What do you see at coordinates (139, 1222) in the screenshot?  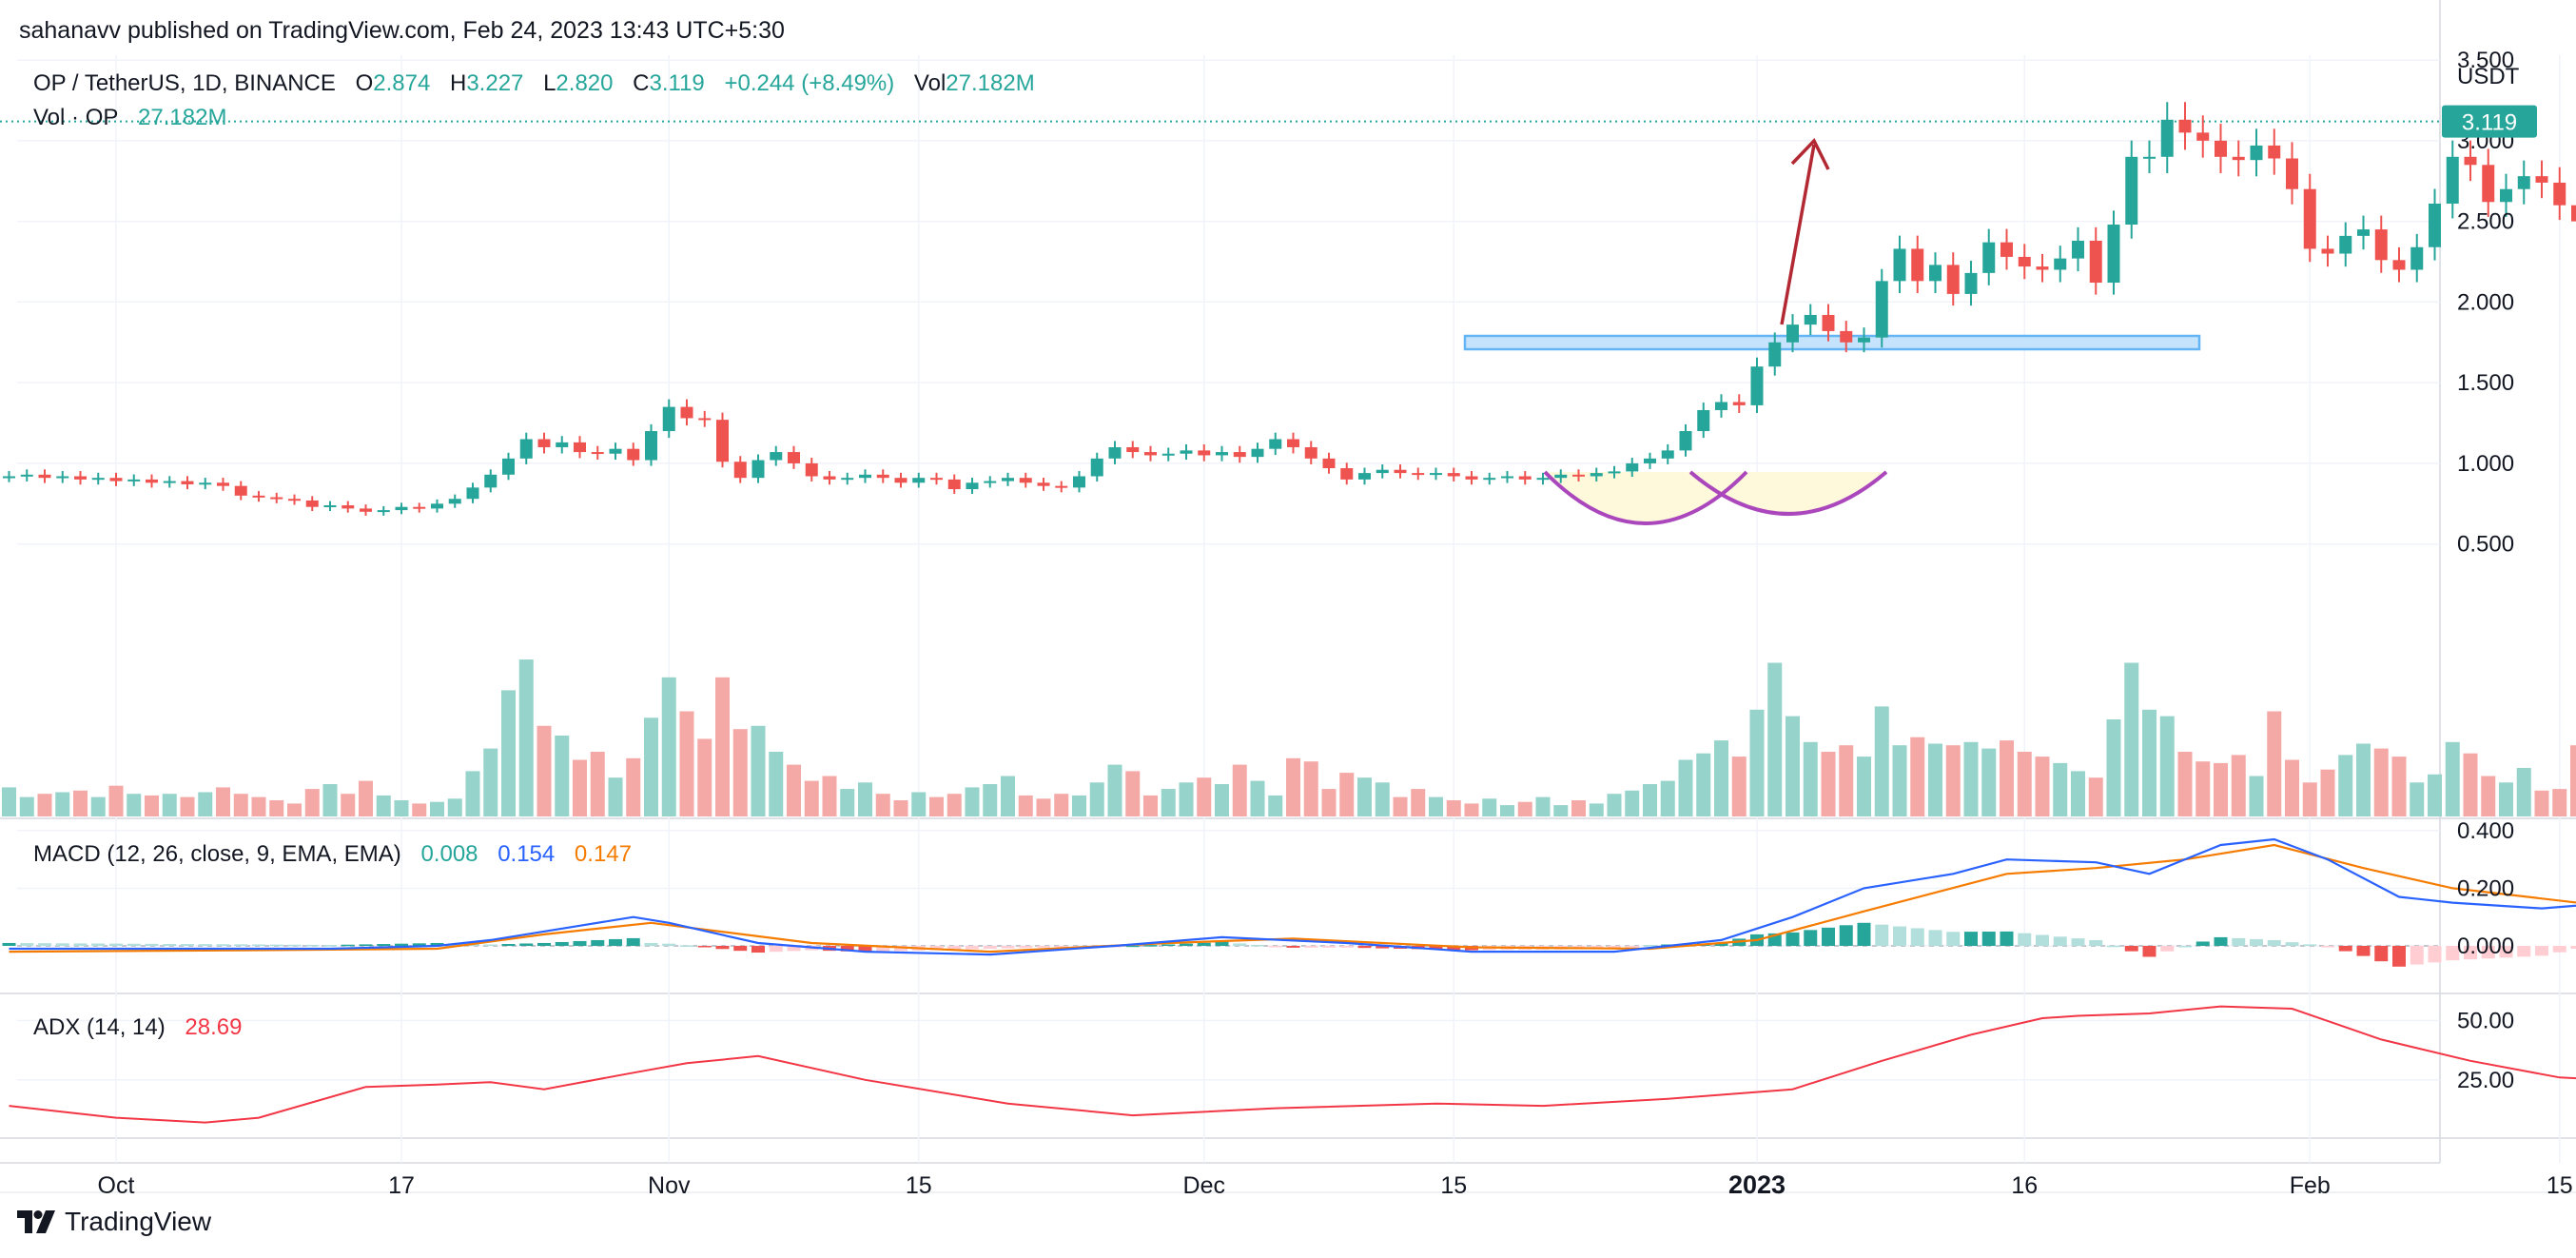 I see `brand-name: TradingView` at bounding box center [139, 1222].